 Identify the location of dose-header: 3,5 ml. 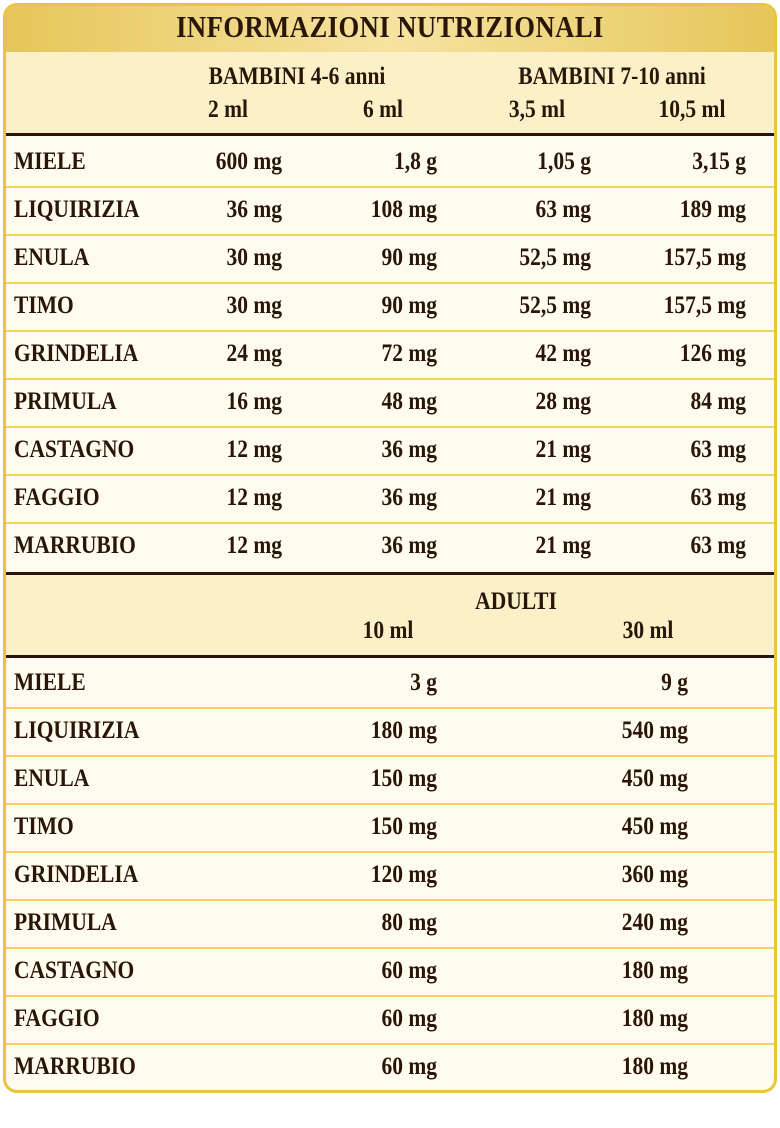
(537, 109).